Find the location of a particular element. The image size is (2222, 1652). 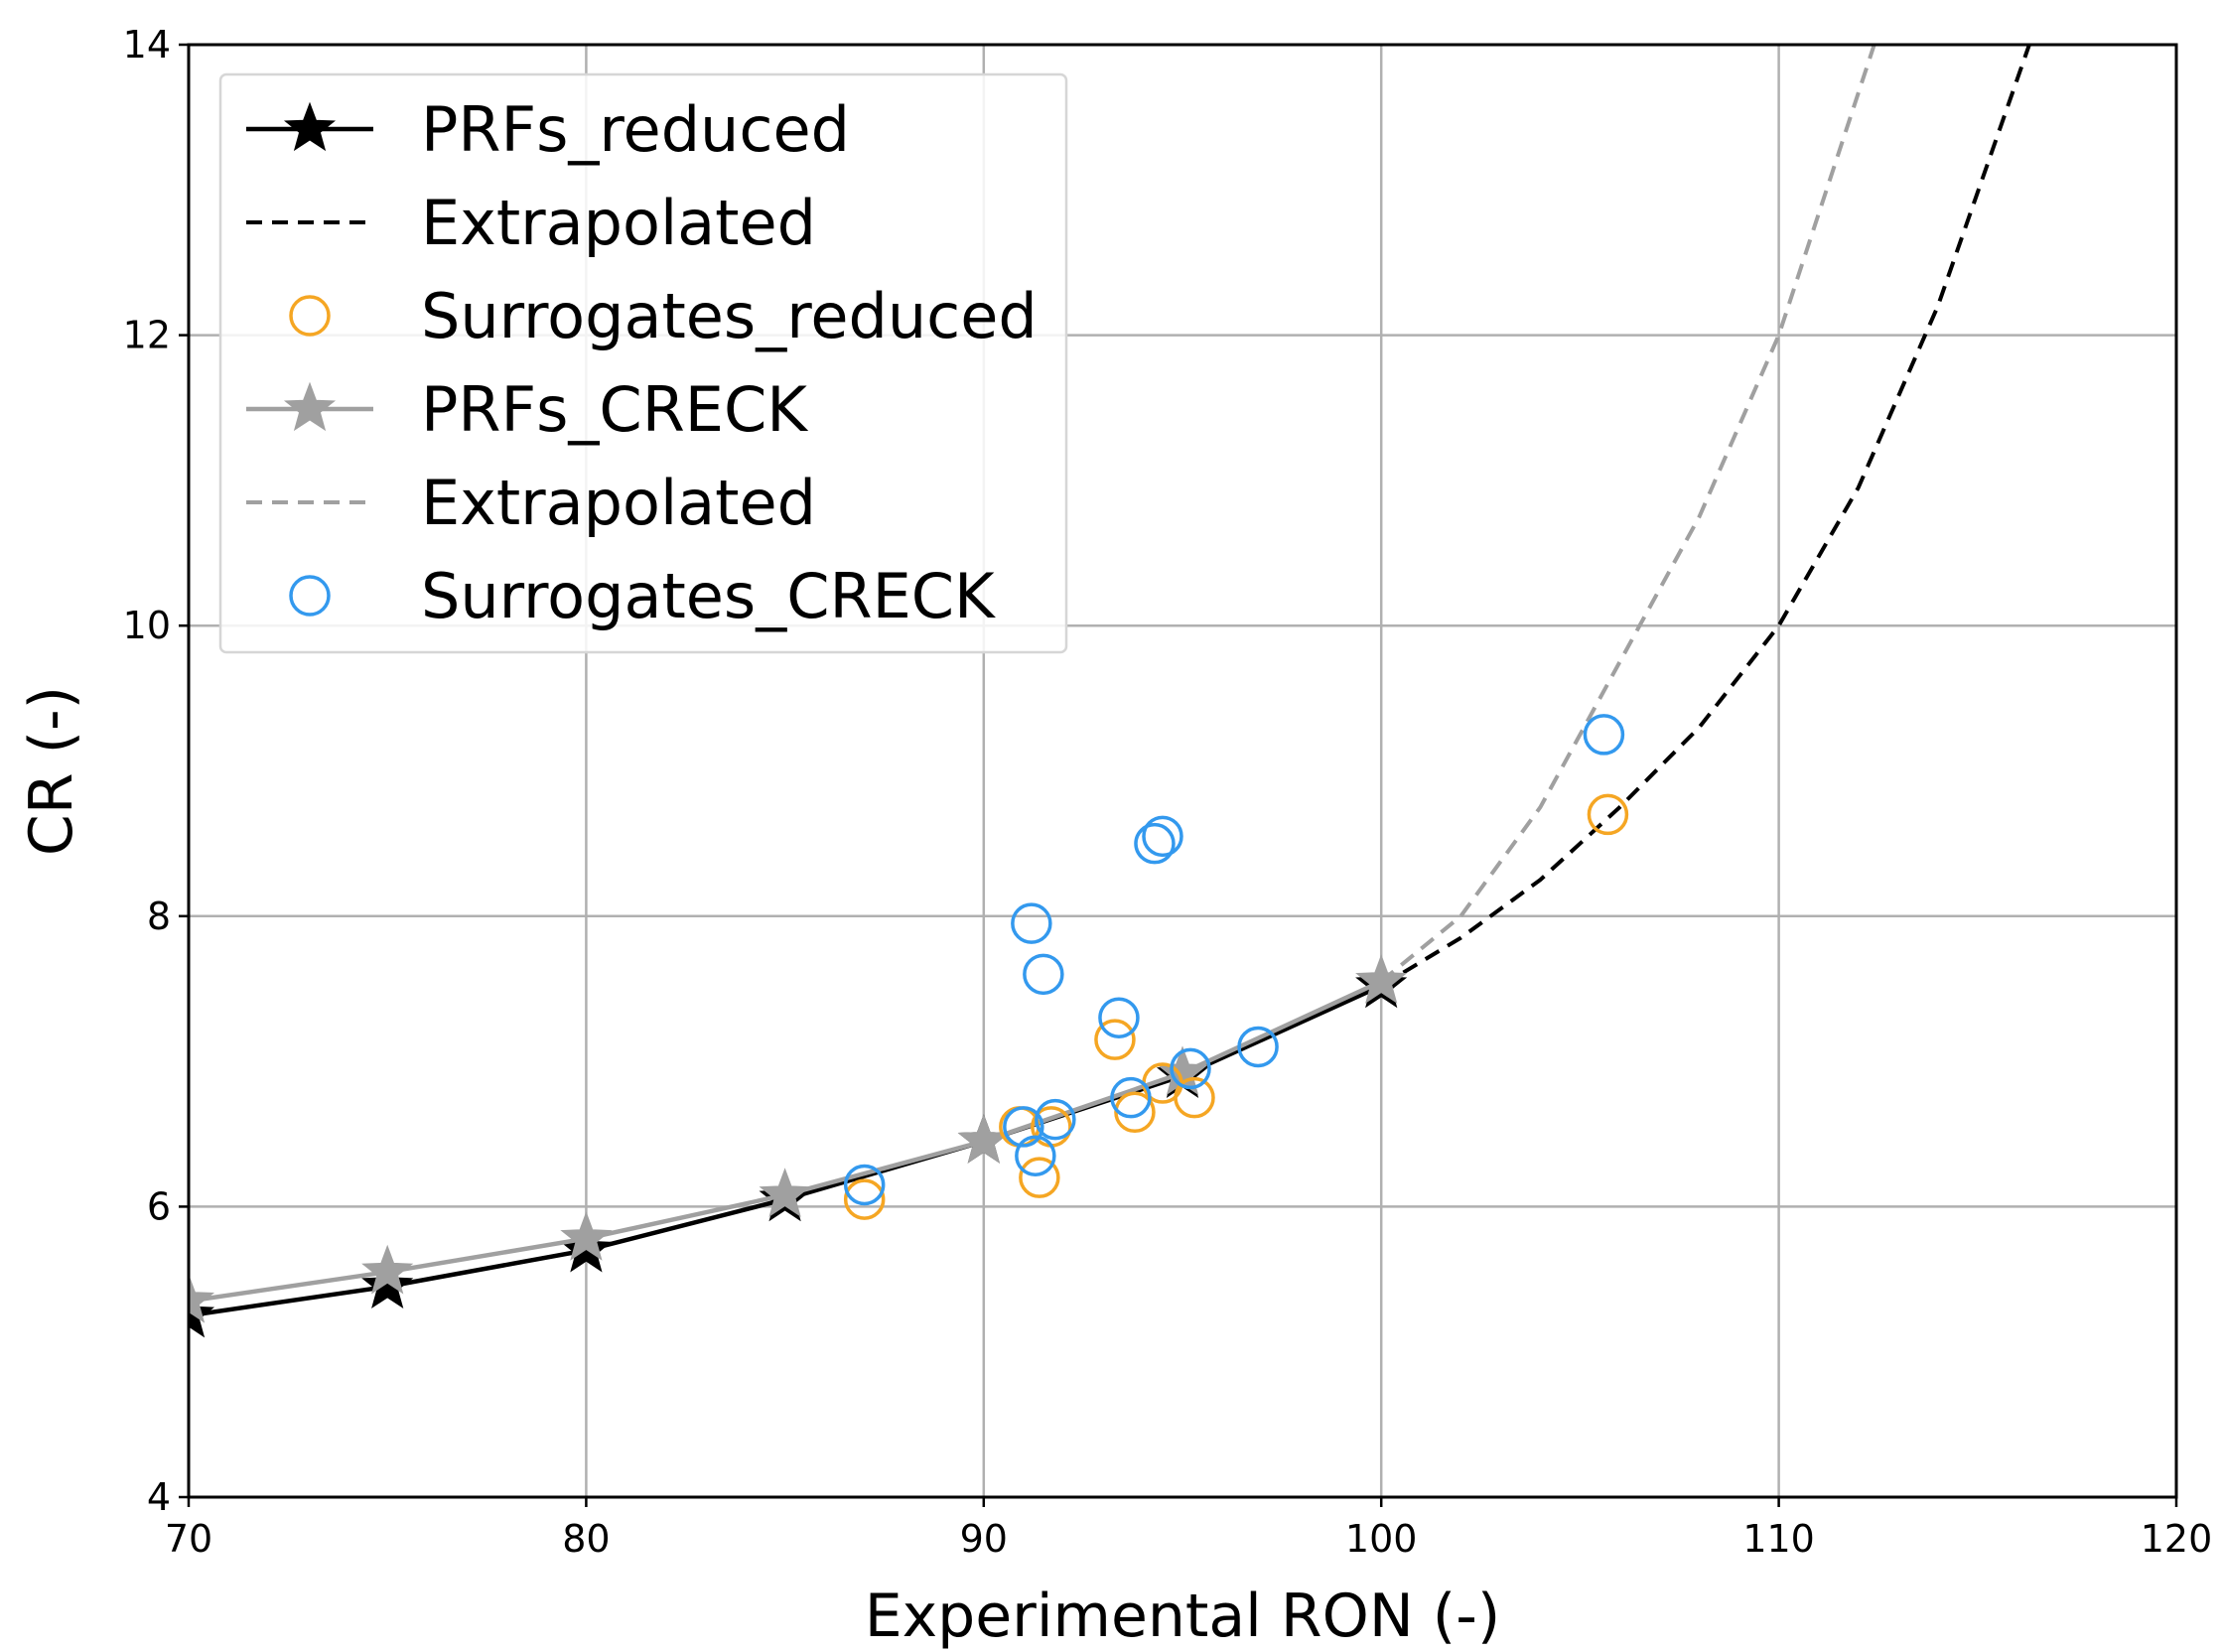

legend-box is located at coordinates (643, 363).